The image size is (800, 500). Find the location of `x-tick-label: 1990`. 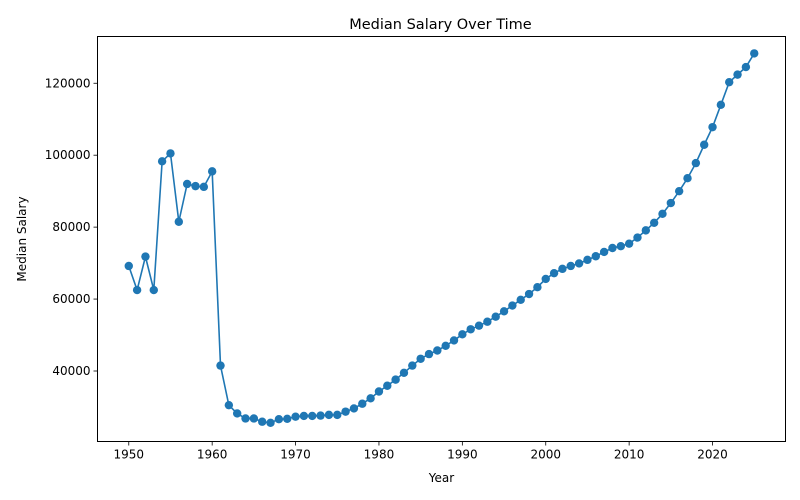

x-tick-label: 1990 is located at coordinates (462, 455).